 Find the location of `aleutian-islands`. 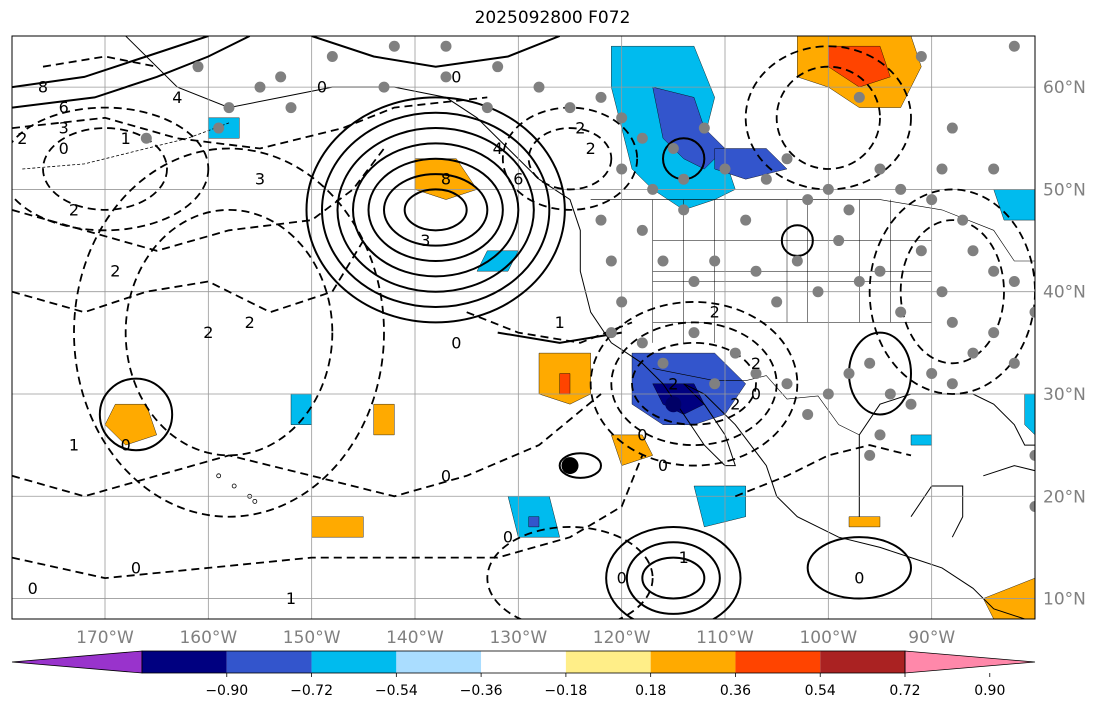

aleutian-islands is located at coordinates (126, 146).